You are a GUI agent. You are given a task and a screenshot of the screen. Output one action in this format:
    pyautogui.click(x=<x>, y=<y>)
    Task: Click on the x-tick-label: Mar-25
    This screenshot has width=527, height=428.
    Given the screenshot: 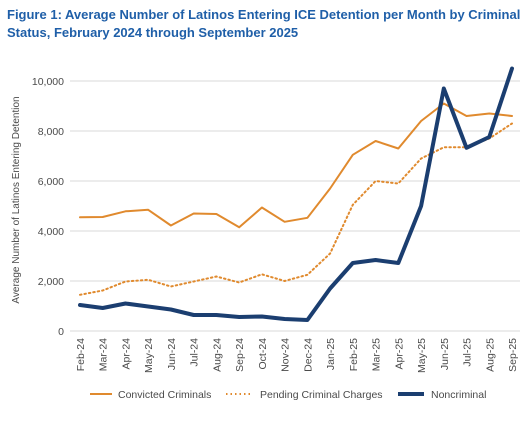 What is the action you would take?
    pyautogui.click(x=377, y=354)
    